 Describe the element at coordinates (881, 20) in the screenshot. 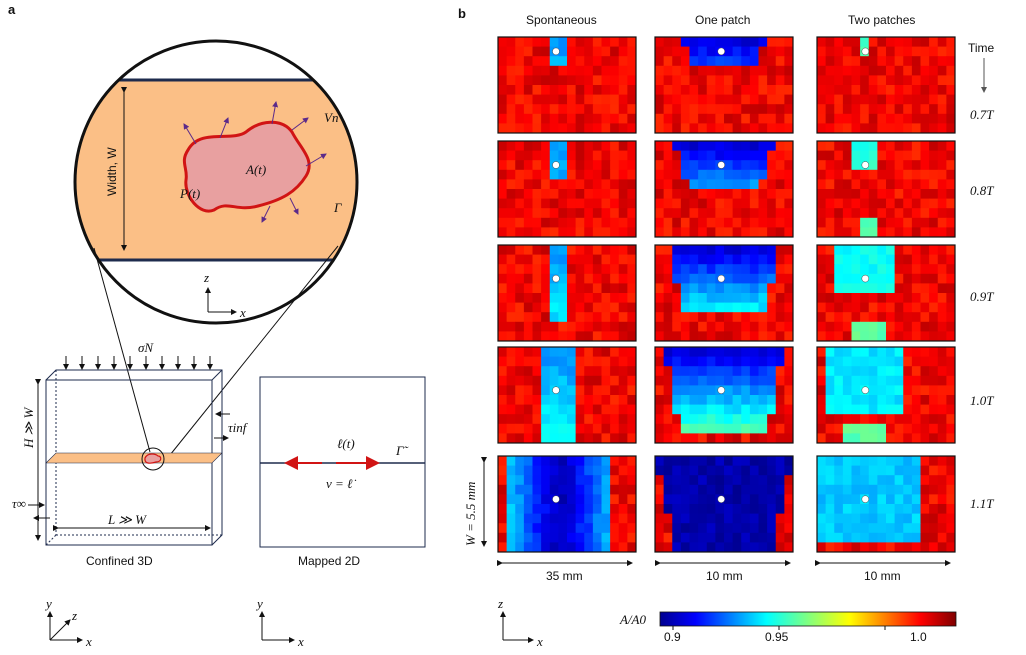

I see `col-header-two-patches: Two patches` at that location.